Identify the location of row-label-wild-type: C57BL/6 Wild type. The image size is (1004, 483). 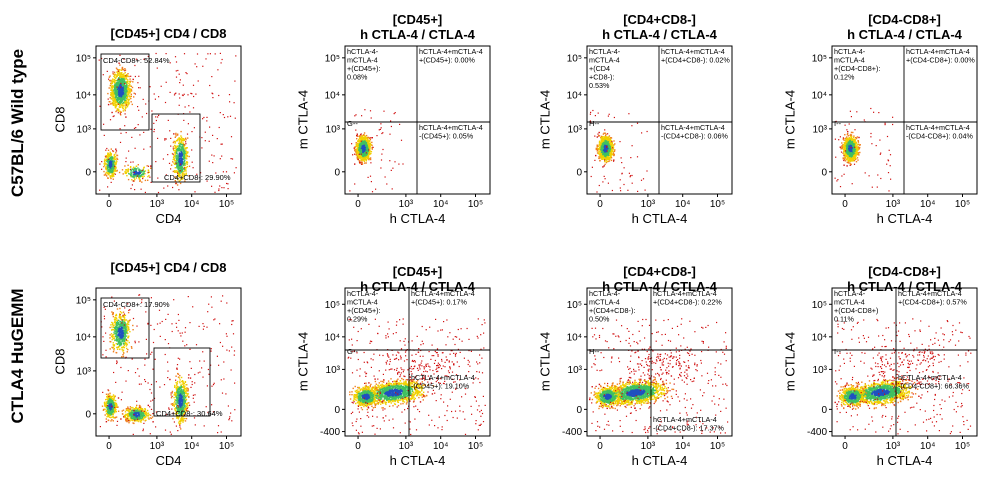
(17, 123).